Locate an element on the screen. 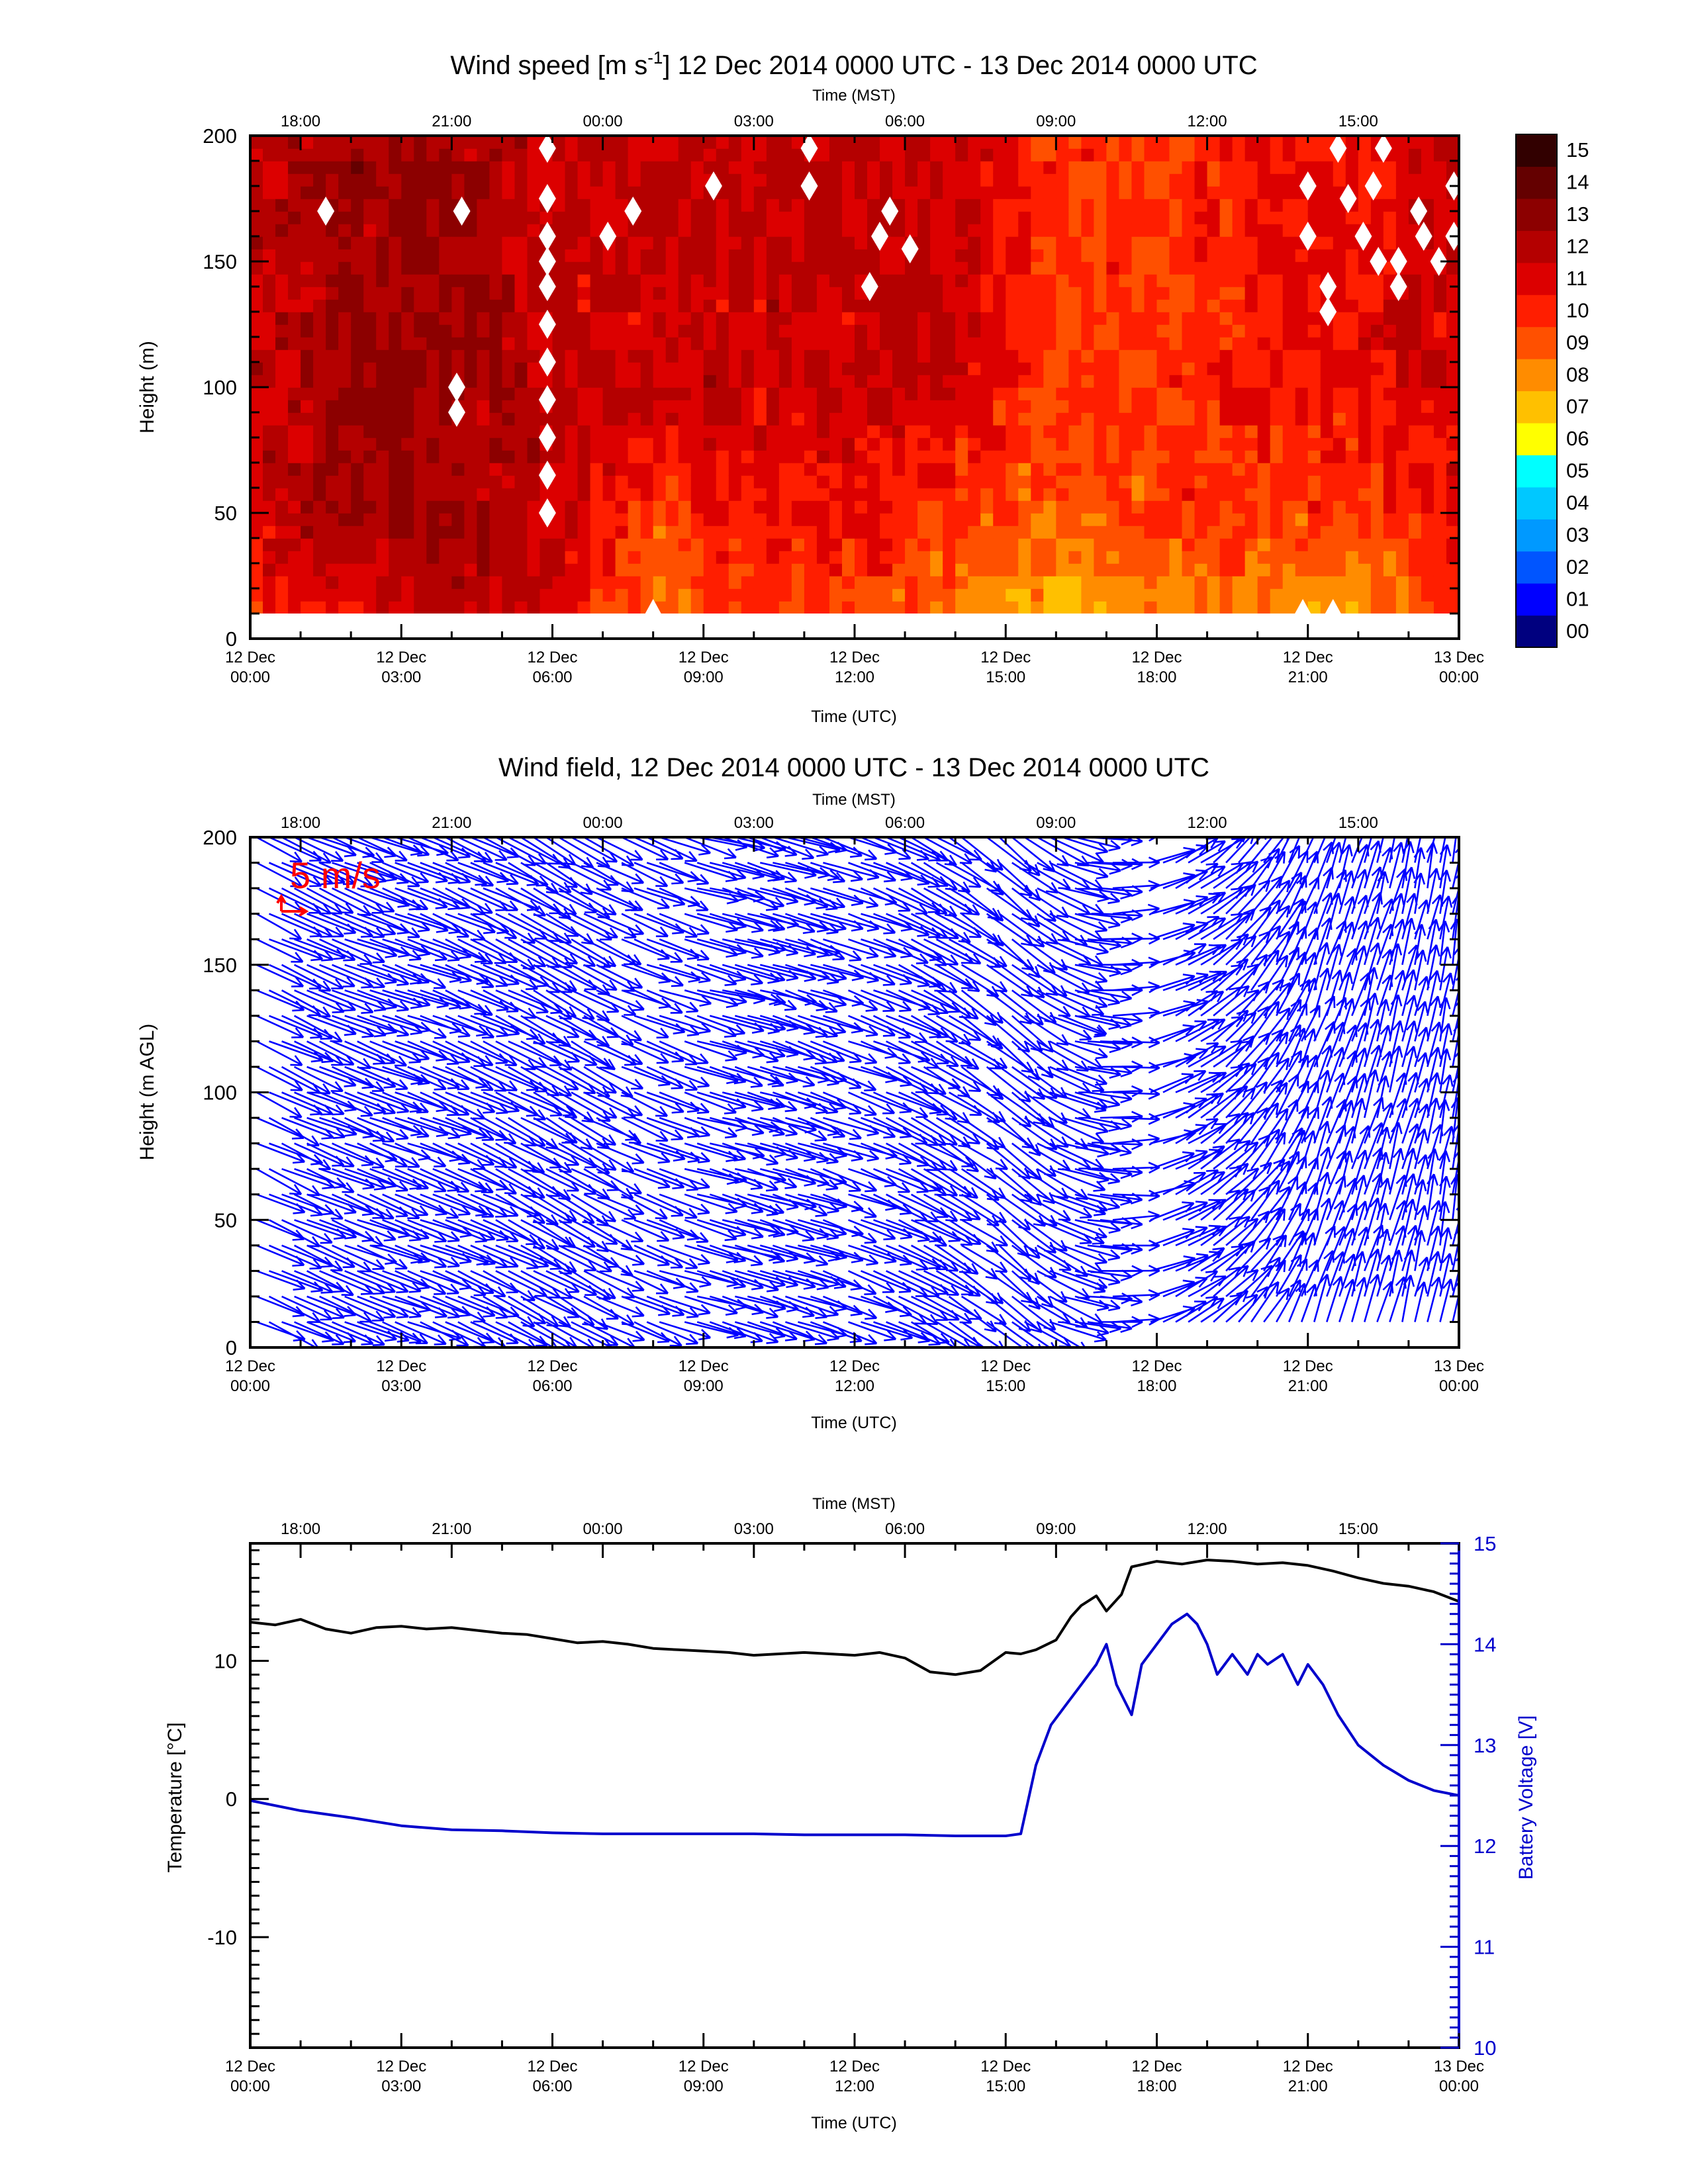 The width and height of the screenshot is (1688, 2184). colorbar-label: 12 is located at coordinates (1577, 246).